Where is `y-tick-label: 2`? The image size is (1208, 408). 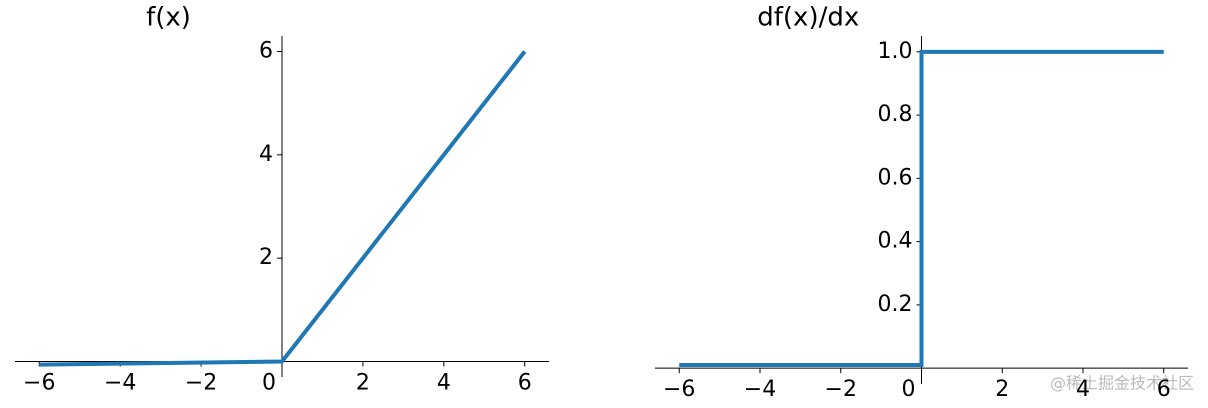
y-tick-label: 2 is located at coordinates (266, 257).